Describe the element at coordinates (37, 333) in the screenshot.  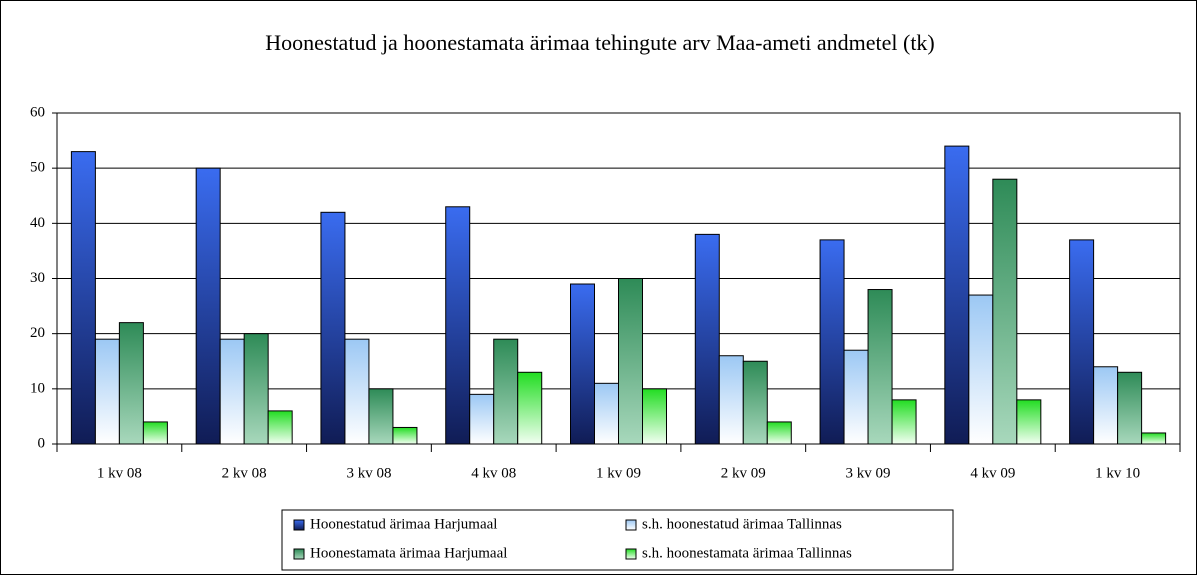
I see `y-tick-label: 20` at that location.